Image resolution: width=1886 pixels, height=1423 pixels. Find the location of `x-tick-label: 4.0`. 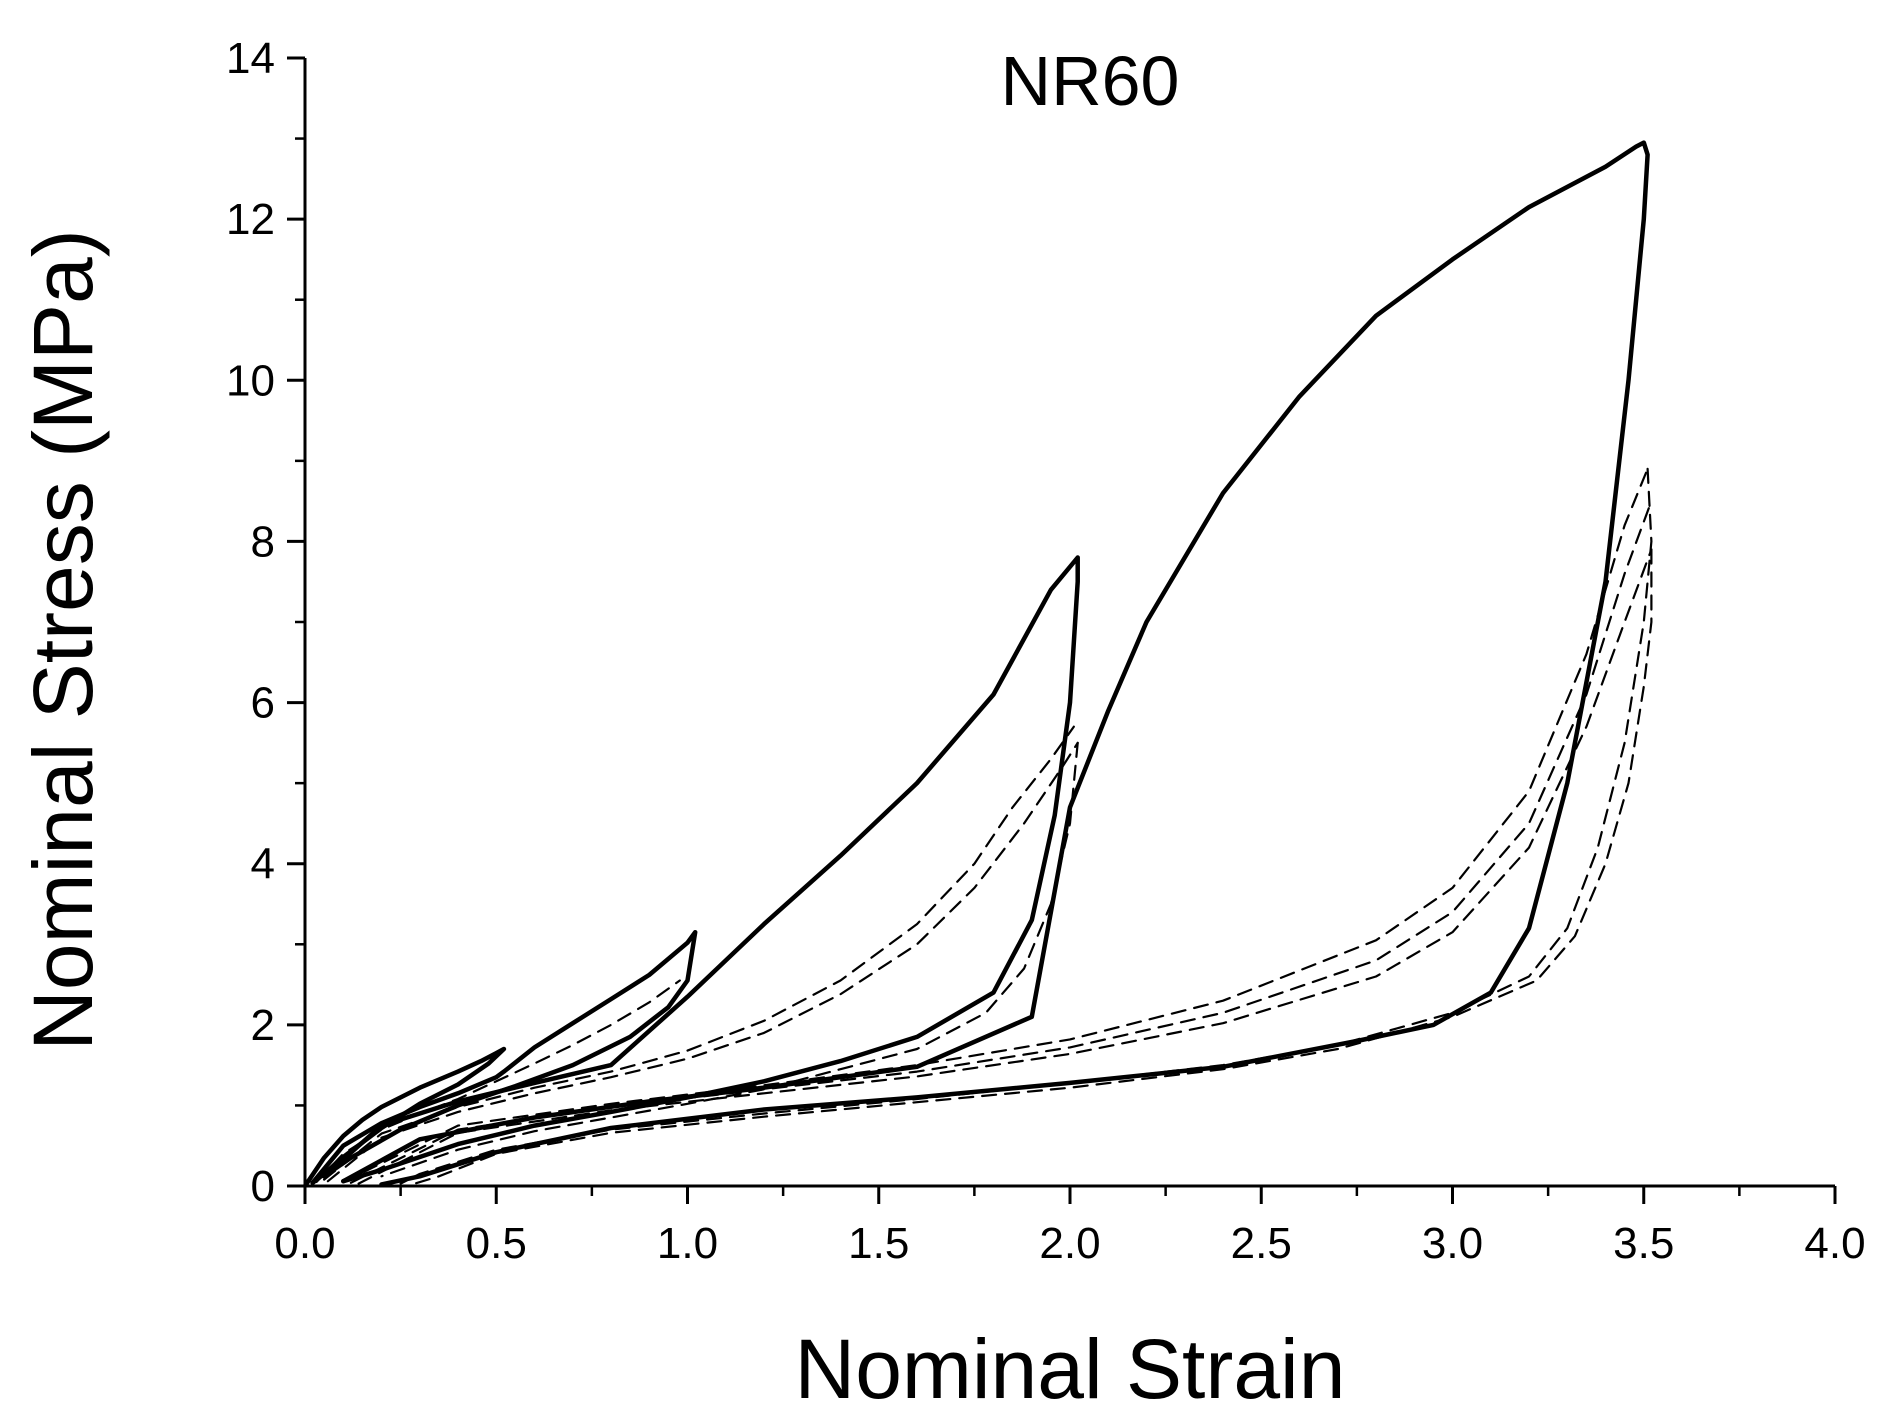

x-tick-label: 4.0 is located at coordinates (1834, 1243).